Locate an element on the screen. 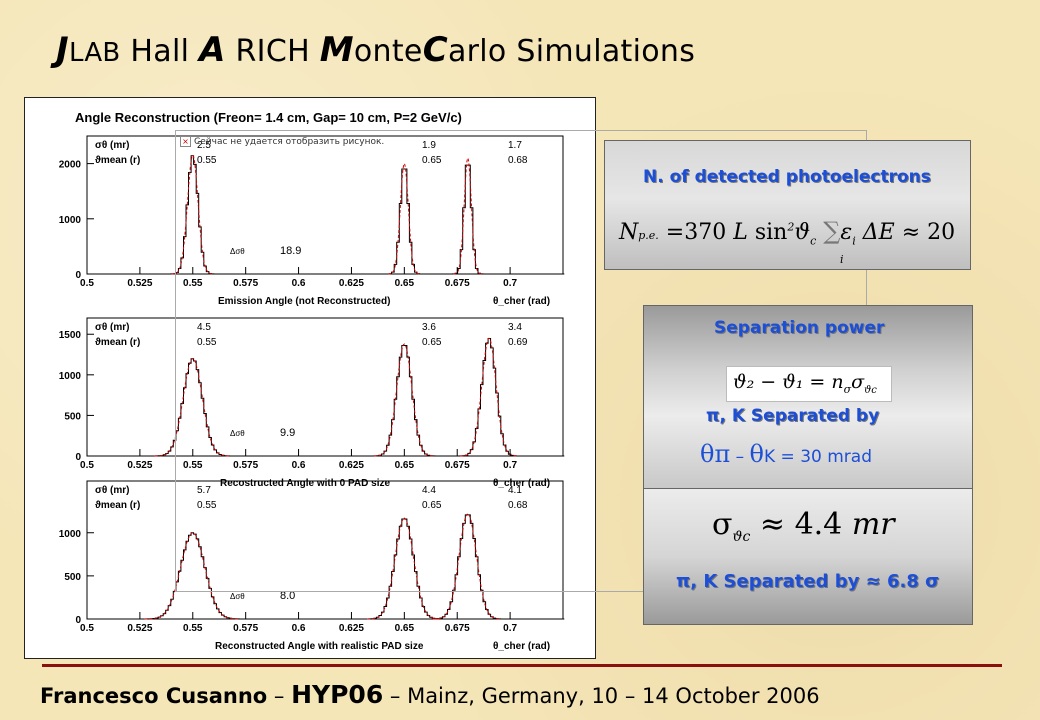 Image resolution: width=1040 pixels, height=720 pixels. photoelectrons-title: N. of detected photoelectrons is located at coordinates (787, 177).